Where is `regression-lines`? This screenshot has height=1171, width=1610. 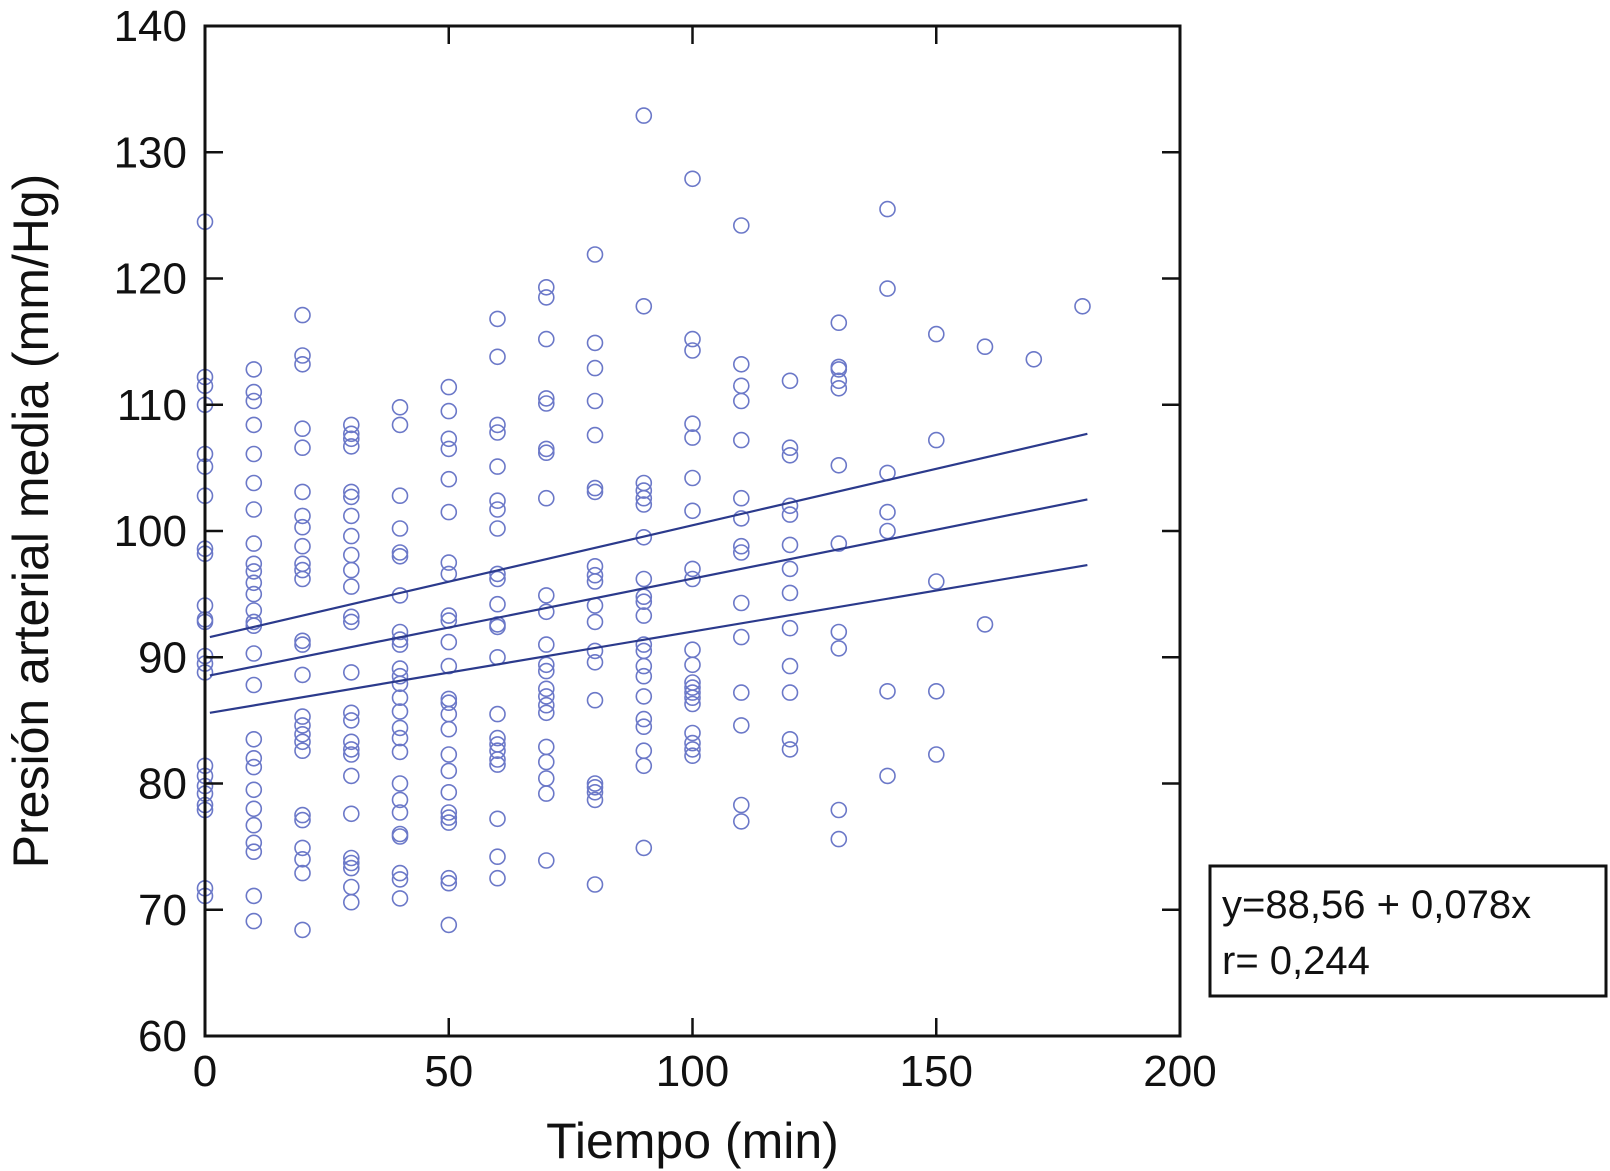
regression-lines is located at coordinates (648, 573).